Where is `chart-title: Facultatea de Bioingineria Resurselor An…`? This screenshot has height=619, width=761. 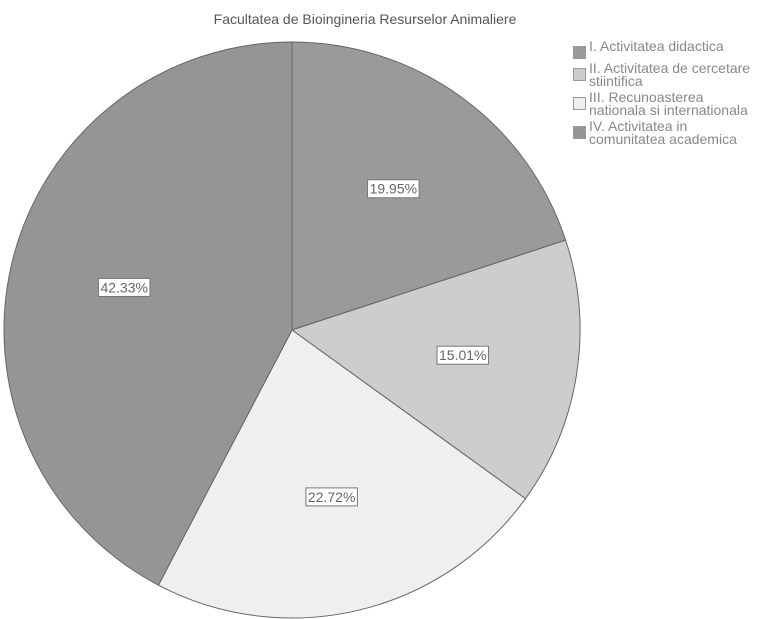 chart-title: Facultatea de Bioingineria Resurselor An… is located at coordinates (365, 19).